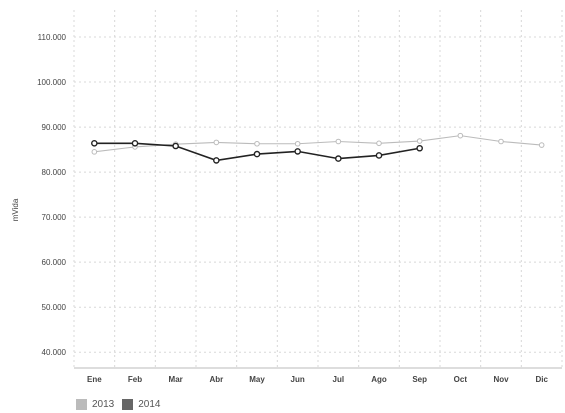  Describe the element at coordinates (216, 379) in the screenshot. I see `x-tick-label: Abr` at that location.